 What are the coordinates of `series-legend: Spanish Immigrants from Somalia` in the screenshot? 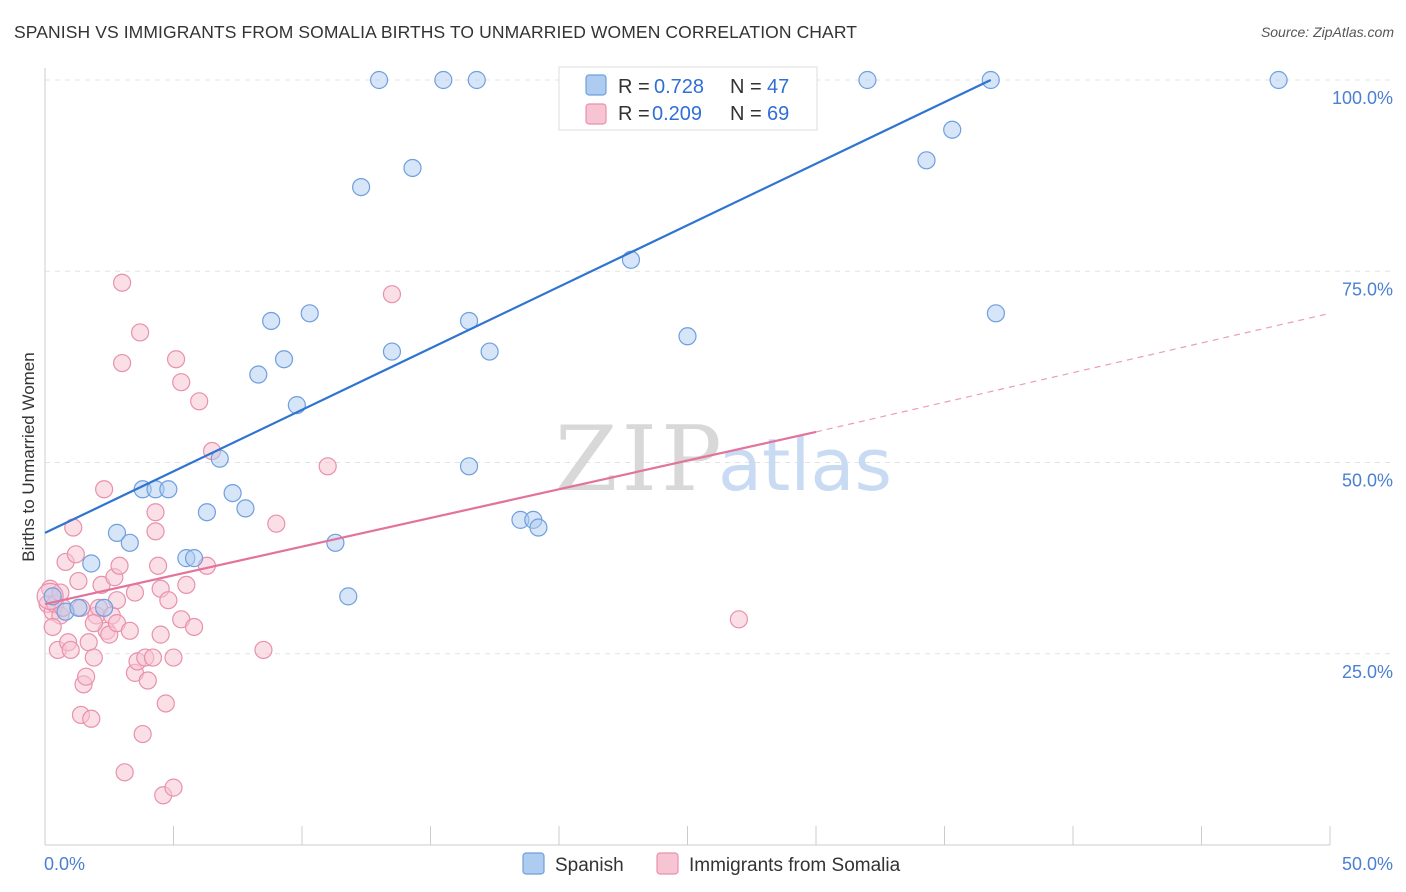 It's located at (711, 864).